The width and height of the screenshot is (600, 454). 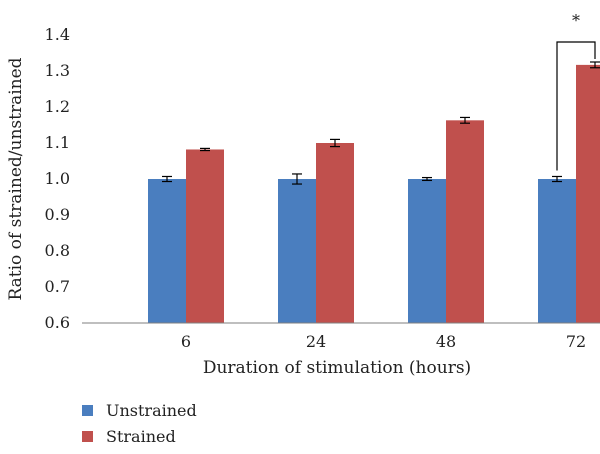 What do you see at coordinates (151, 410) in the screenshot?
I see `legend-label-unstrained: Unstrained` at bounding box center [151, 410].